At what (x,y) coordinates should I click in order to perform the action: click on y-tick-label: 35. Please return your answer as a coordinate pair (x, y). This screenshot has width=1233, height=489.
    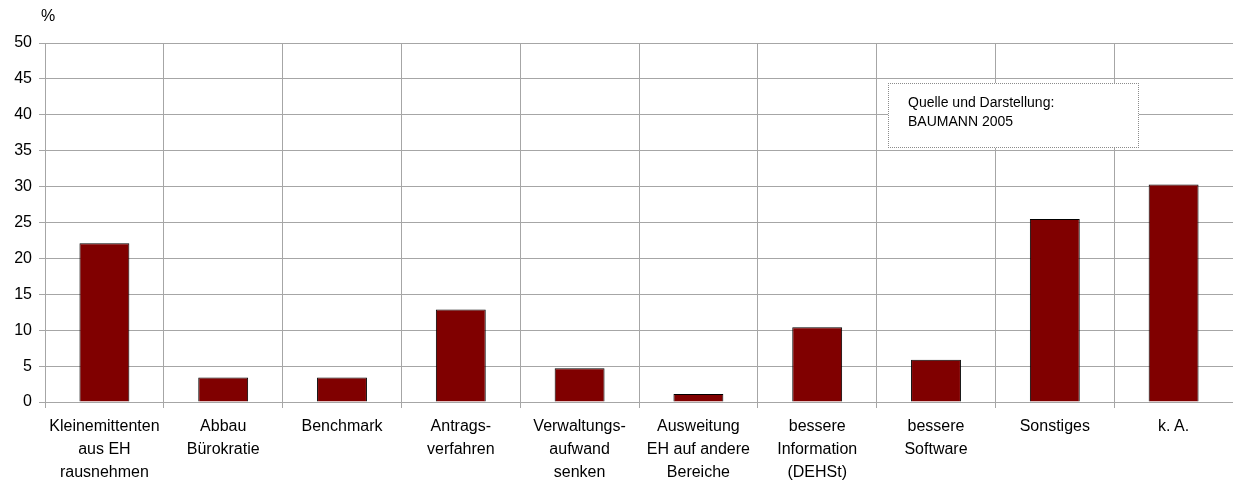
    Looking at the image, I should click on (23, 150).